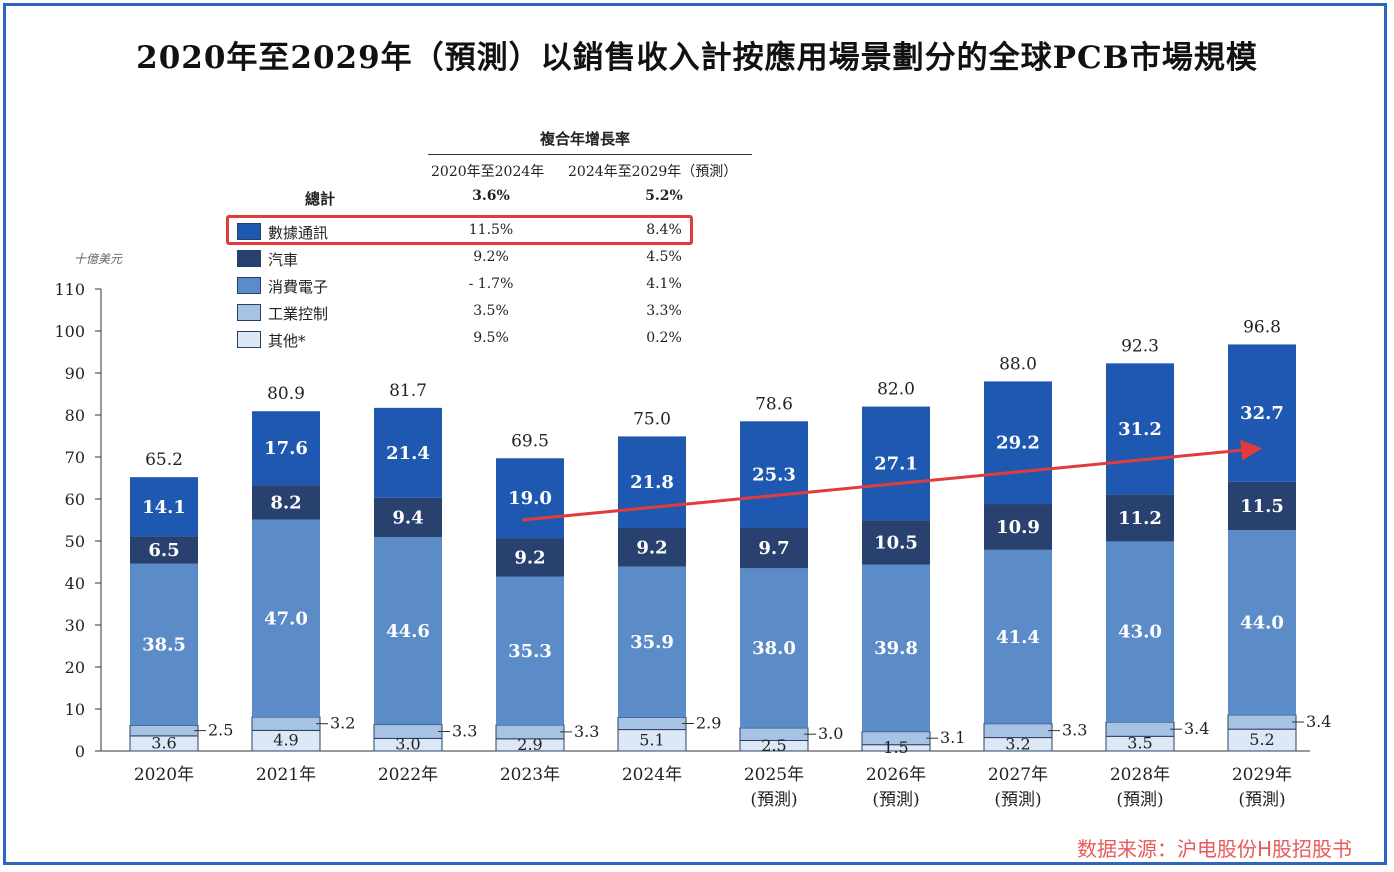 The height and width of the screenshot is (872, 1394). I want to click on segment-value-label: 31.2, so click(1140, 429).